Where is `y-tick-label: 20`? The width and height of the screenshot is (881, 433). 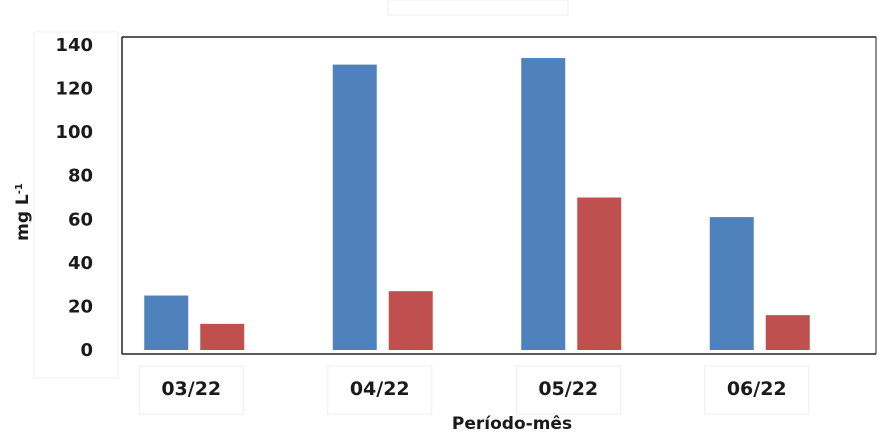 y-tick-label: 20 is located at coordinates (80, 306).